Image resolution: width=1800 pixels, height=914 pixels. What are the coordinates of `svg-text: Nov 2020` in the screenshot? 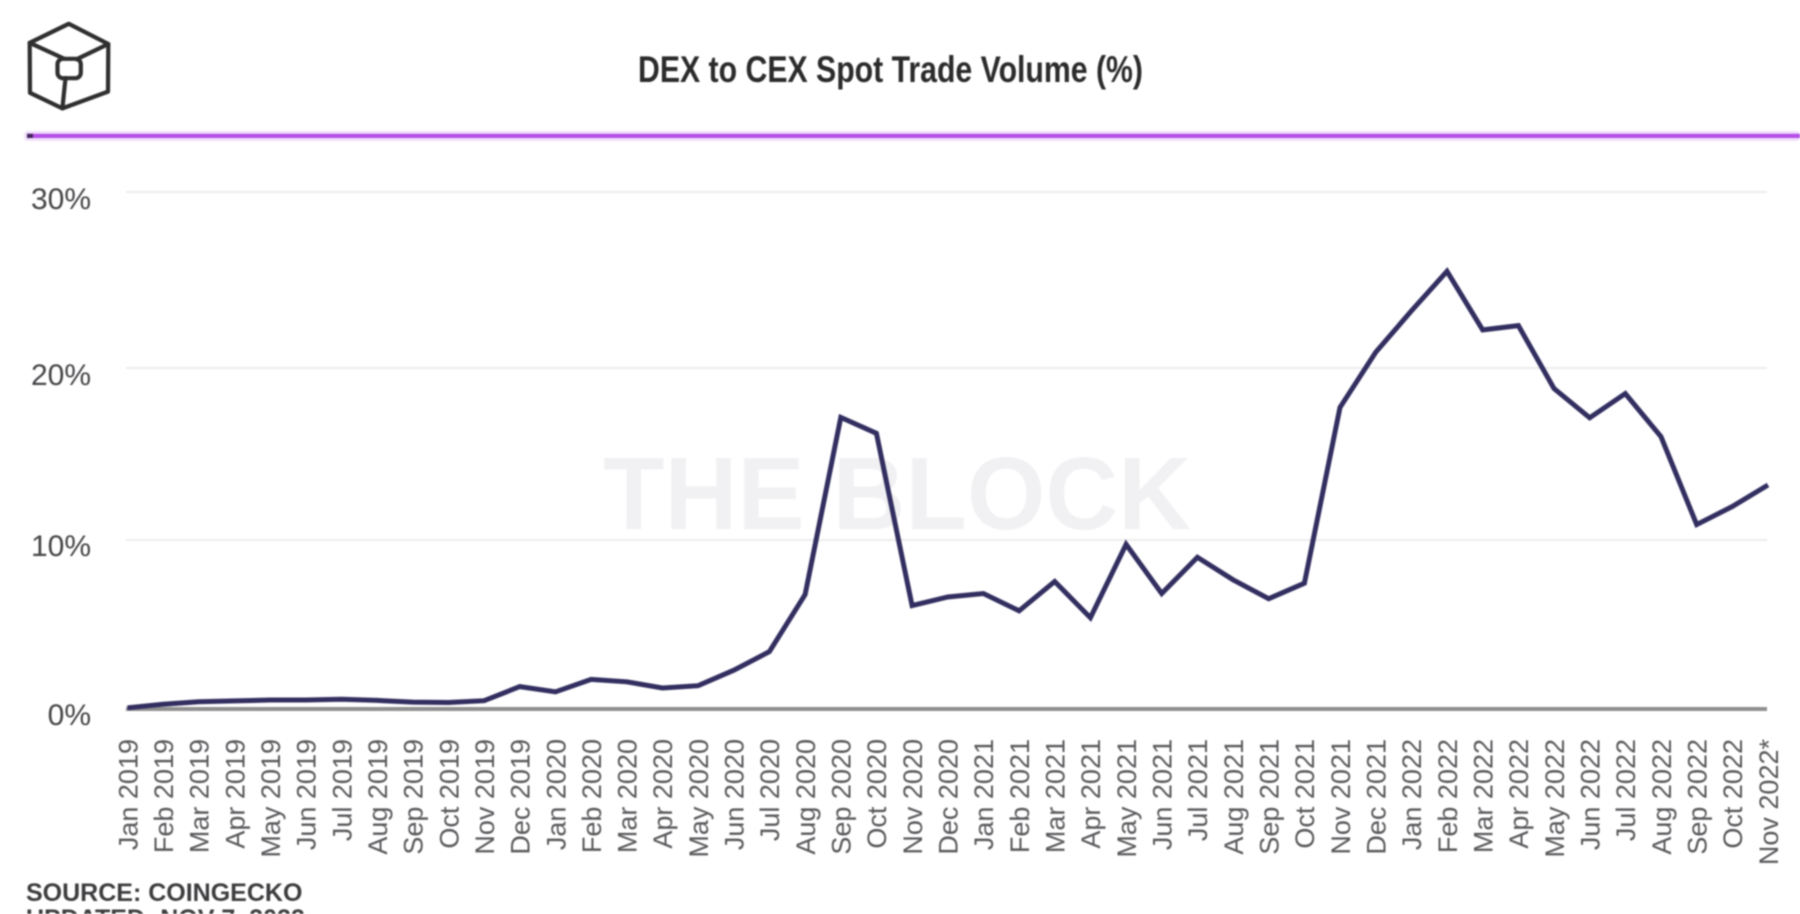 It's located at (913, 797).